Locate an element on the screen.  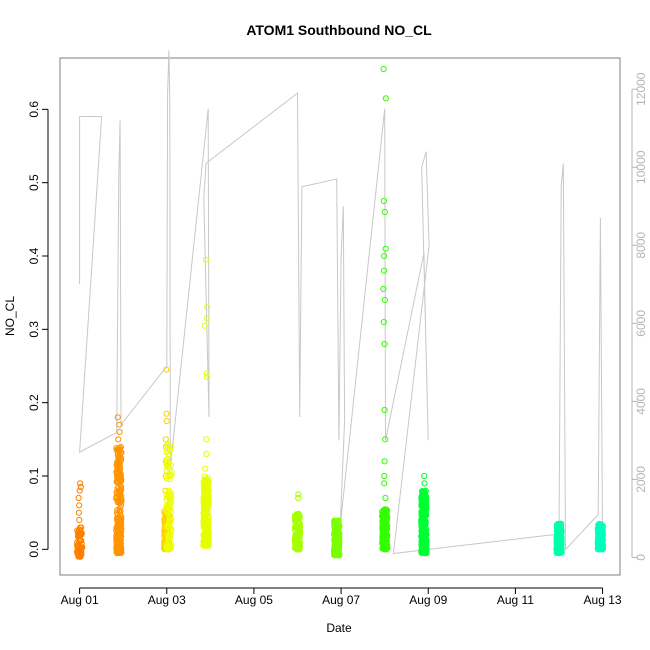
x-tick-label: Aug 13 is located at coordinates (603, 600).